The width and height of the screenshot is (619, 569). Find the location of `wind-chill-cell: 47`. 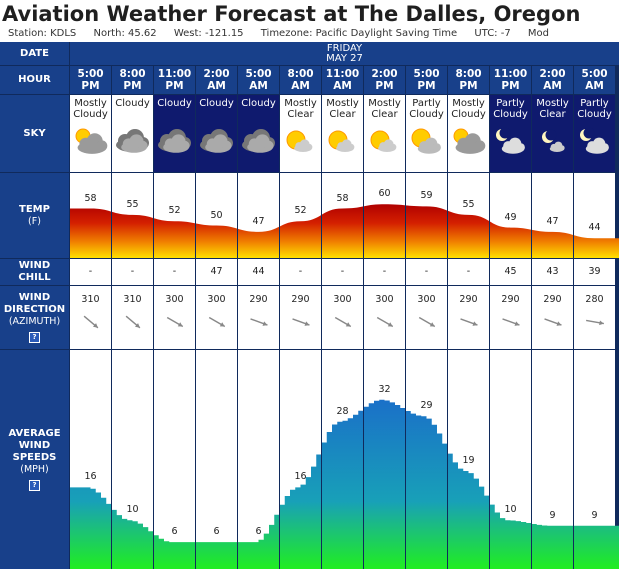

wind-chill-cell: 47 is located at coordinates (216, 272).